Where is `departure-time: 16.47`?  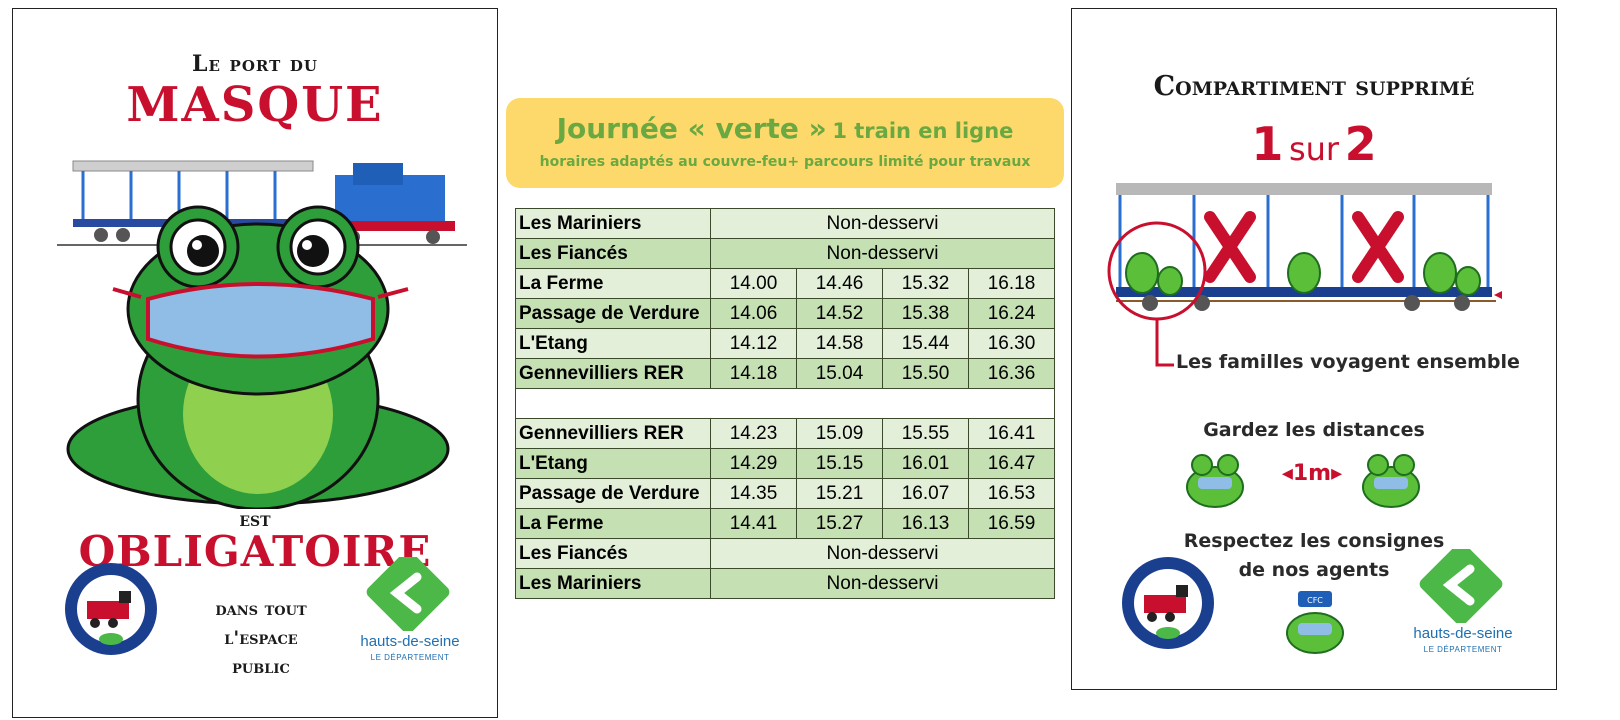
departure-time: 16.47 is located at coordinates (1011, 463).